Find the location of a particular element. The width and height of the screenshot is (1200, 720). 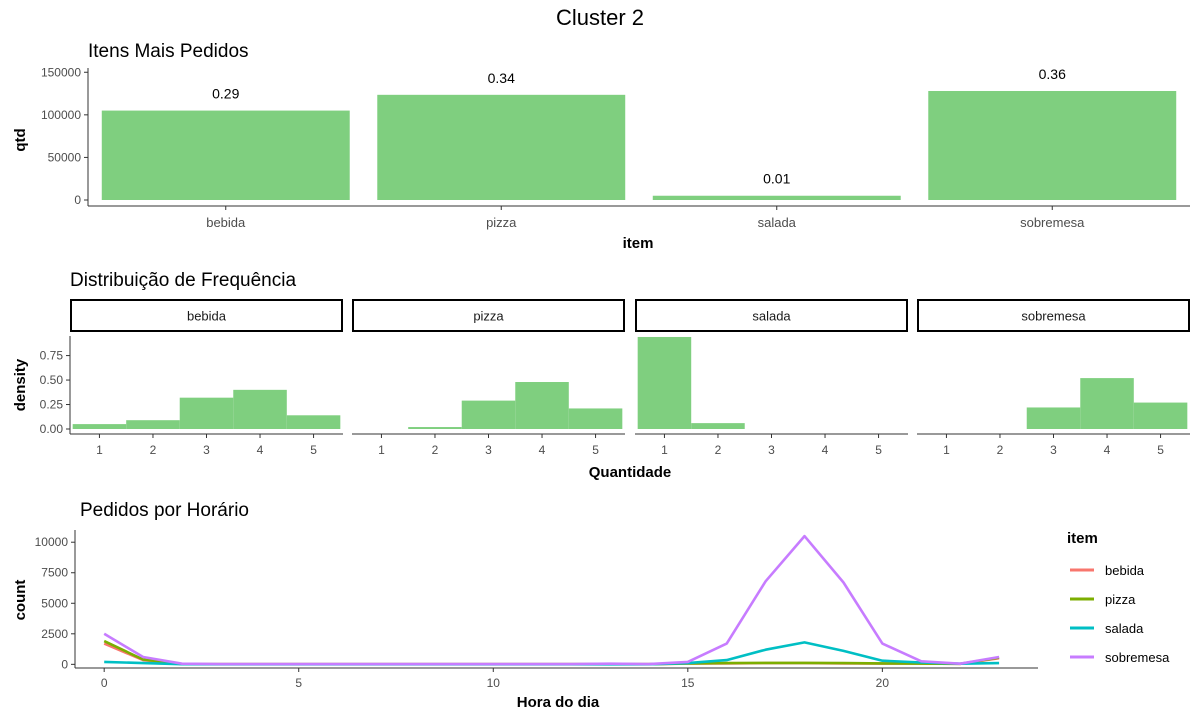

line-chart-xlabel: Hora do dia is located at coordinates (558, 702).